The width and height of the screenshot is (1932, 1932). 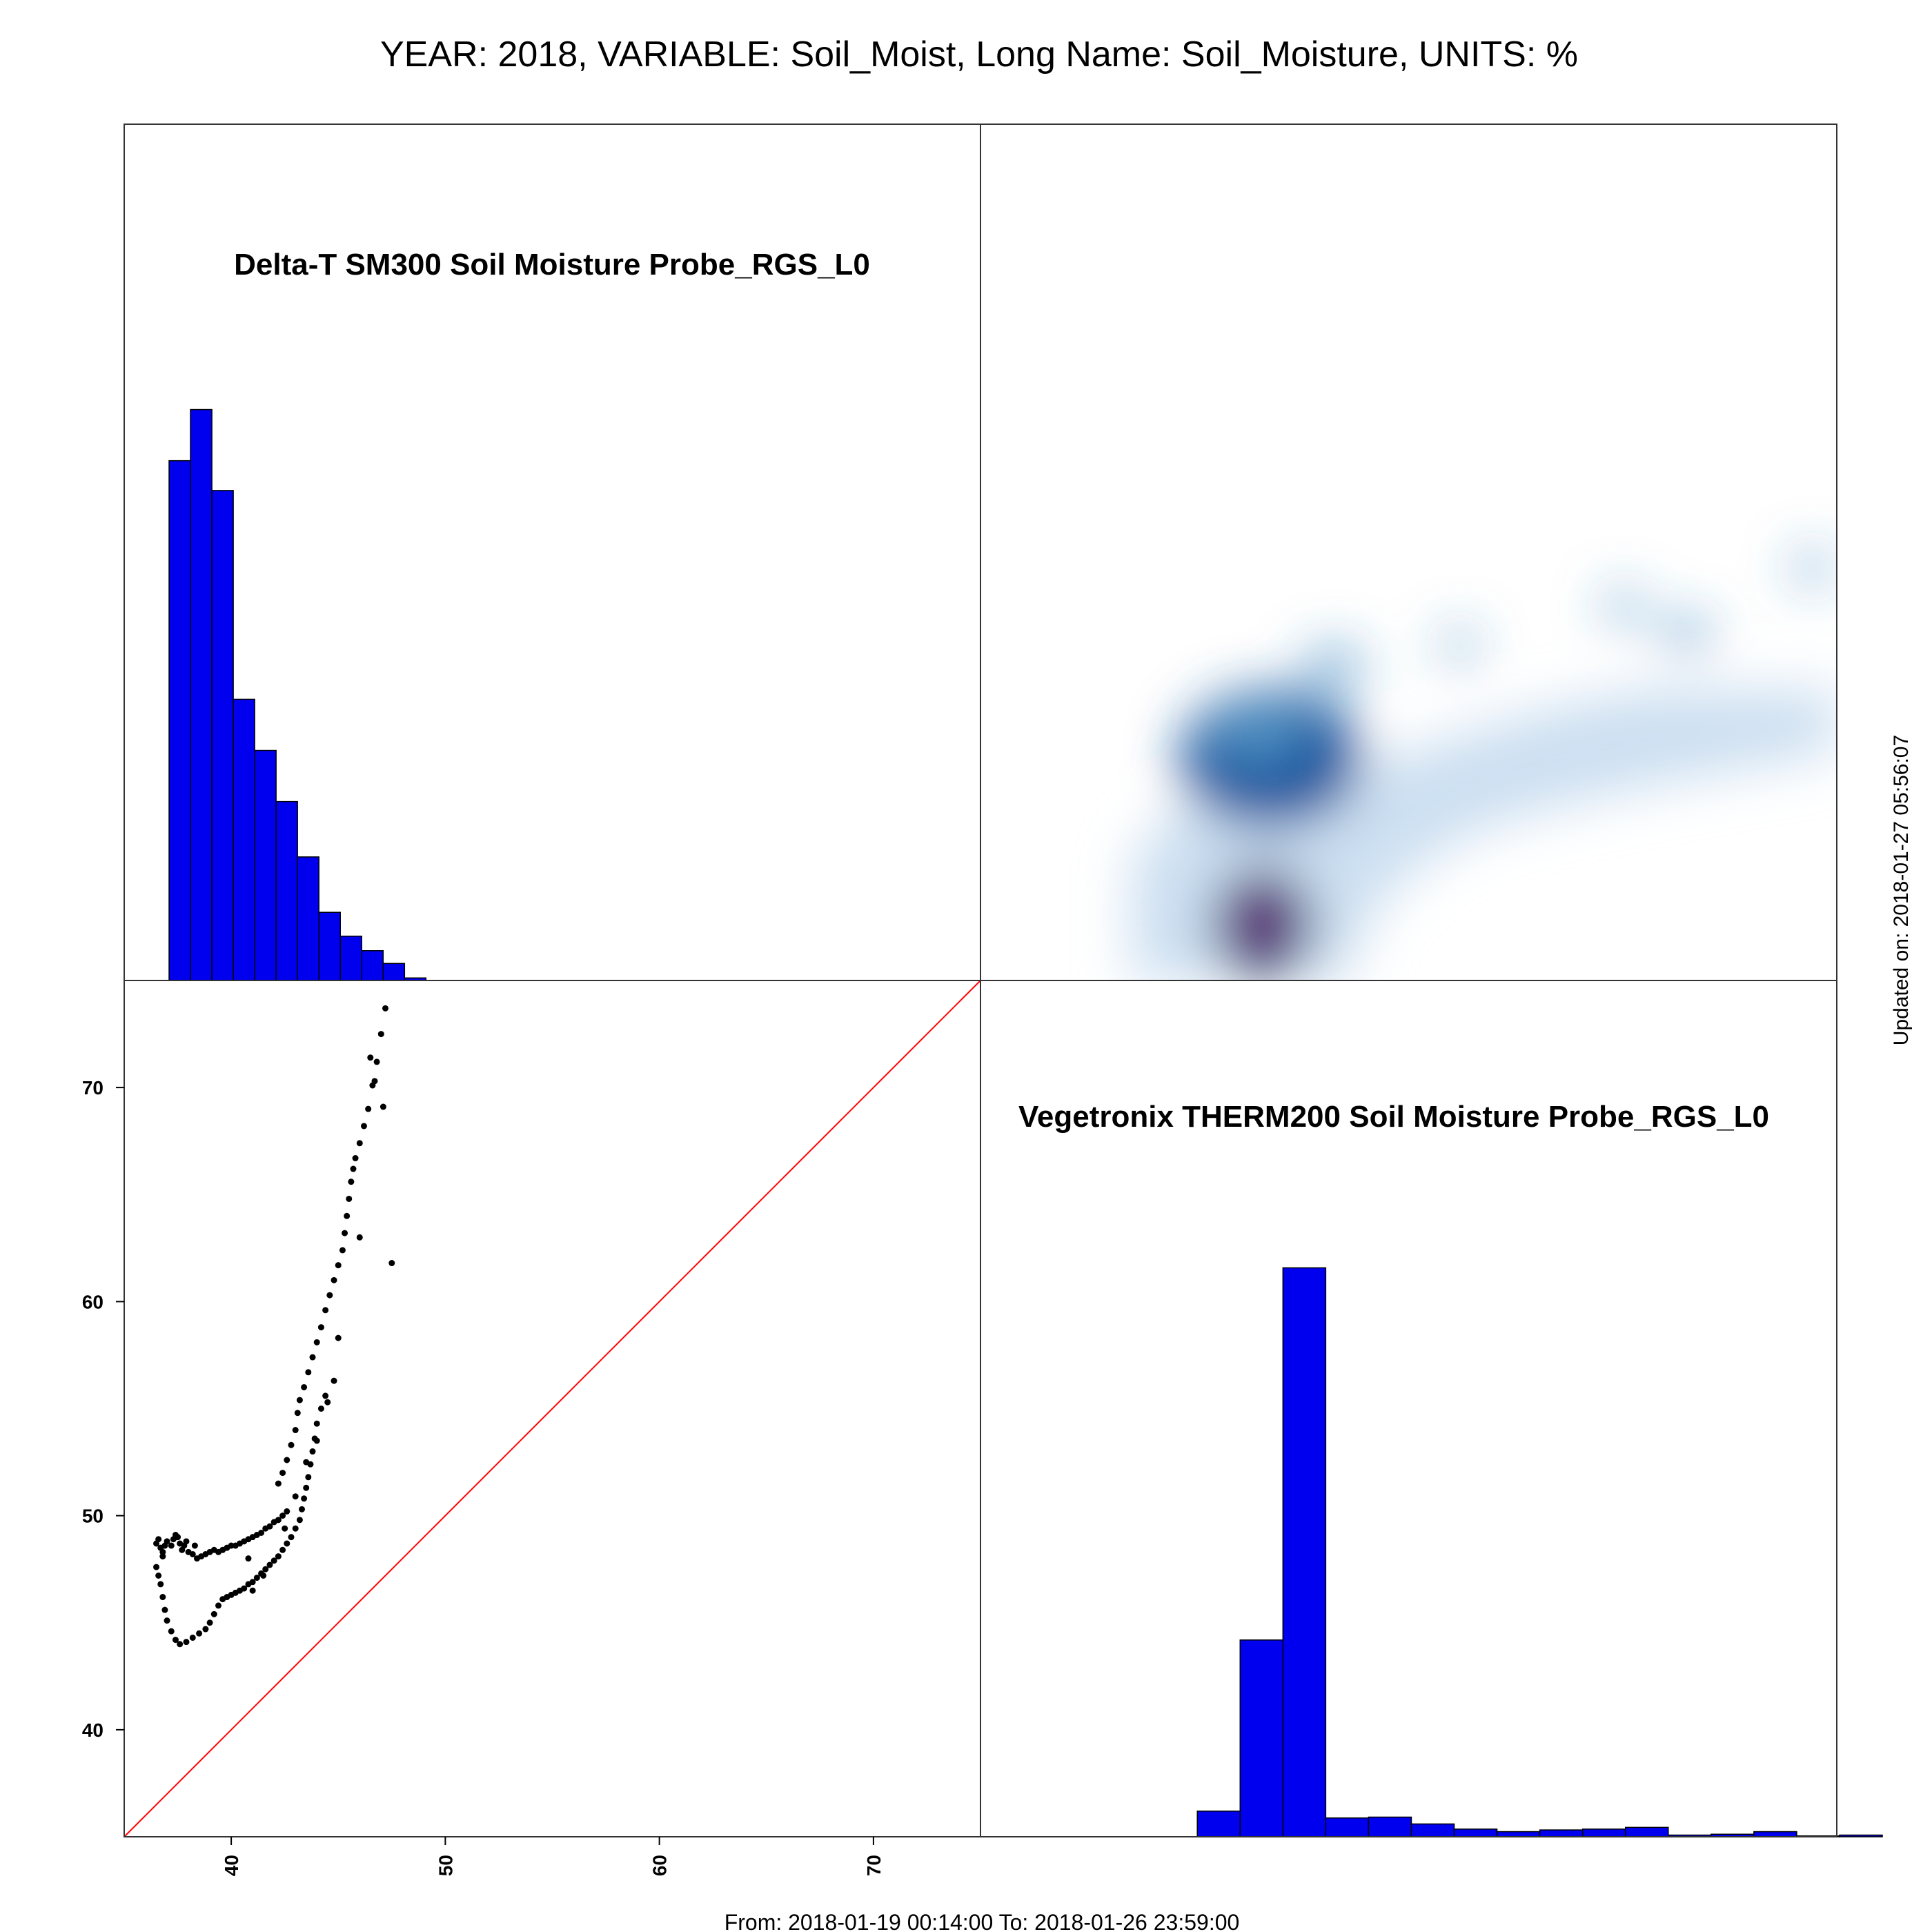 What do you see at coordinates (92, 1730) in the screenshot?
I see `y-tick-label: 40` at bounding box center [92, 1730].